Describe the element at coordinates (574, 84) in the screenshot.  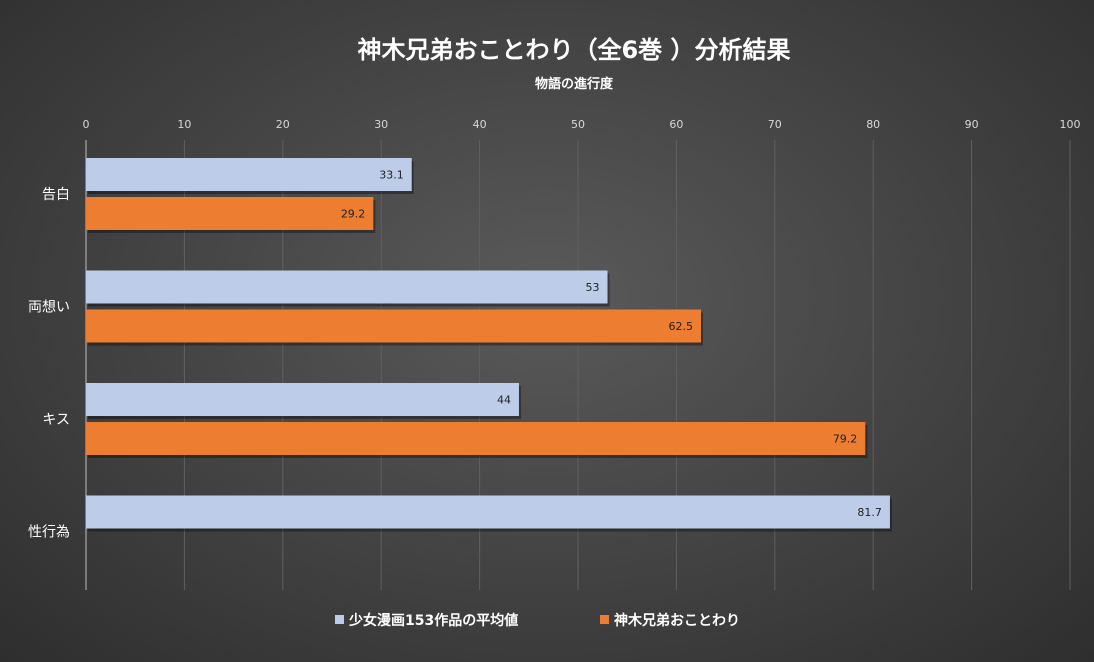
I see `chart-axis-title: 物語の進行度` at that location.